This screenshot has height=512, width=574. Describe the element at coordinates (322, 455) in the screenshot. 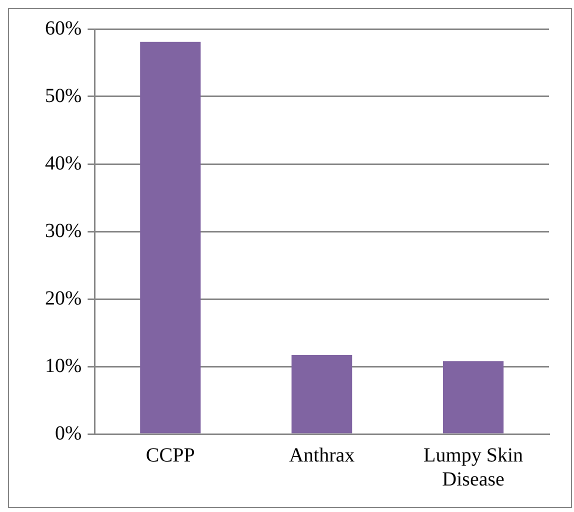

I see `x-tick-label: Anthrax` at that location.